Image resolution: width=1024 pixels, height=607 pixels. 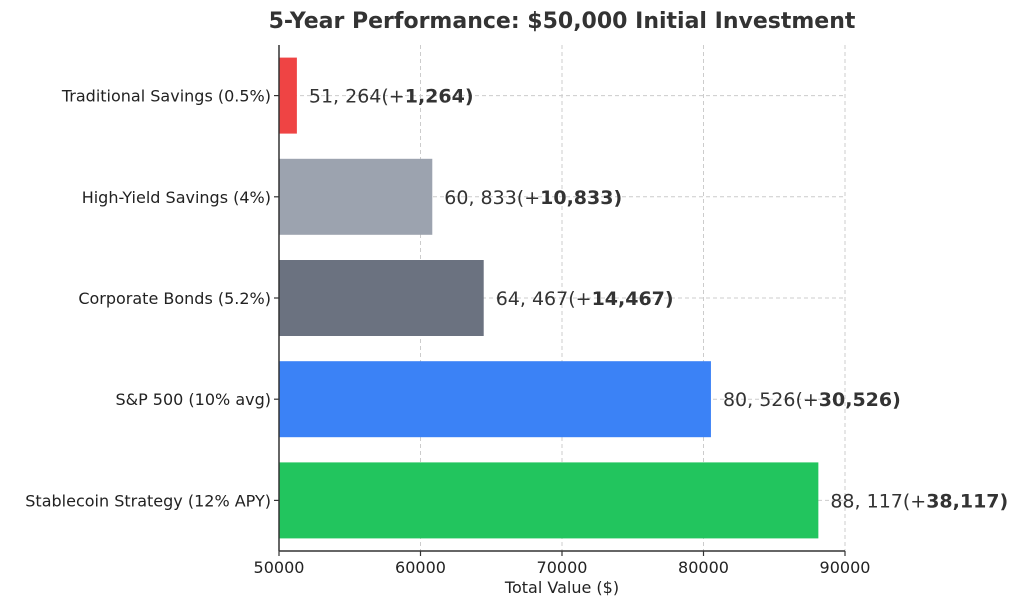 I want to click on x-tick-label: 80000, so click(x=703, y=567).